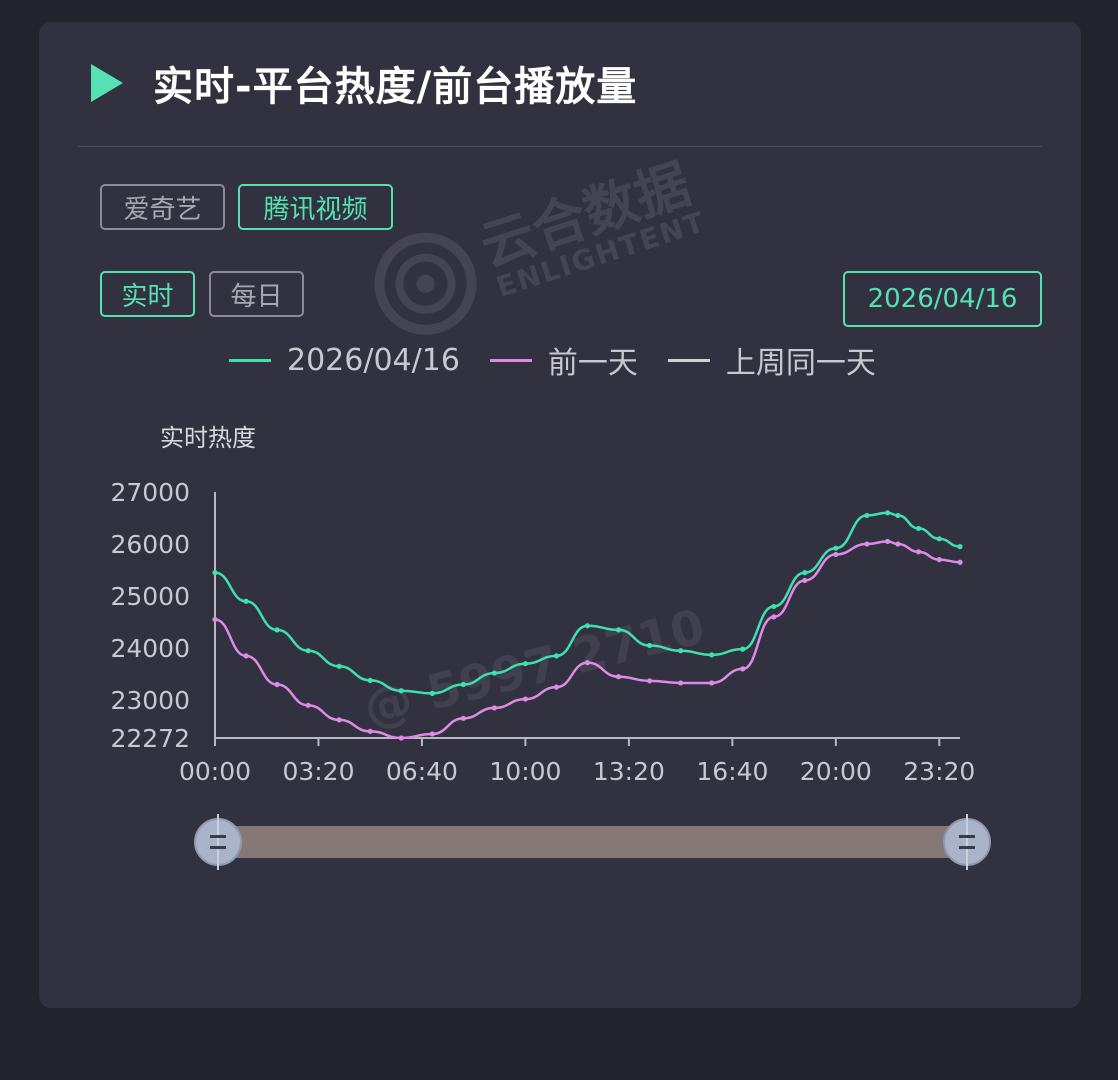 This screenshot has height=1080, width=1118. What do you see at coordinates (373, 360) in the screenshot?
I see `legend-label-today: 2026/04/16` at bounding box center [373, 360].